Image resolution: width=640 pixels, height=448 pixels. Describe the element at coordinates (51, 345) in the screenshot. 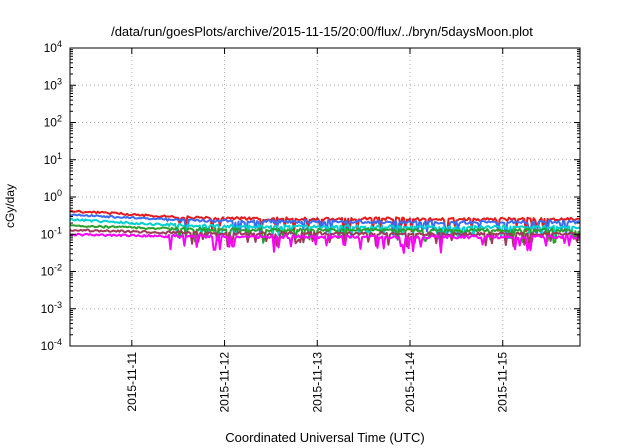

I see `y-tick-label: 10⁻⁴` at that location.